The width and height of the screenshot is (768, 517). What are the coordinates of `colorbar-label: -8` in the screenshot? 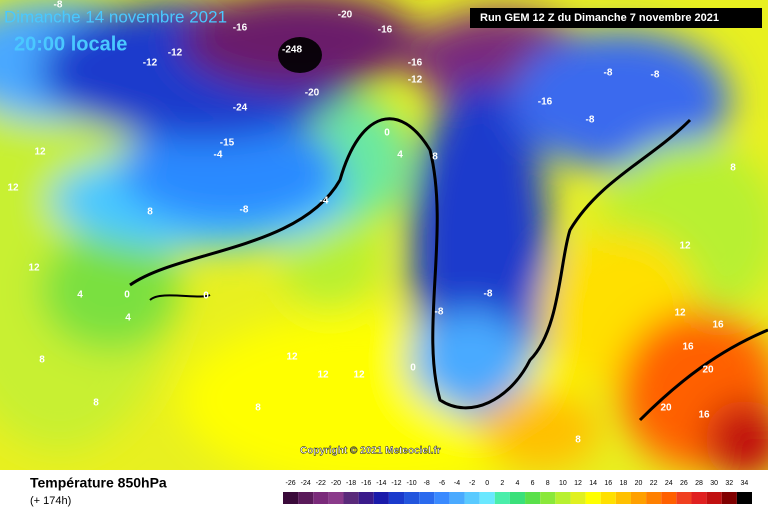 It's located at (427, 483).